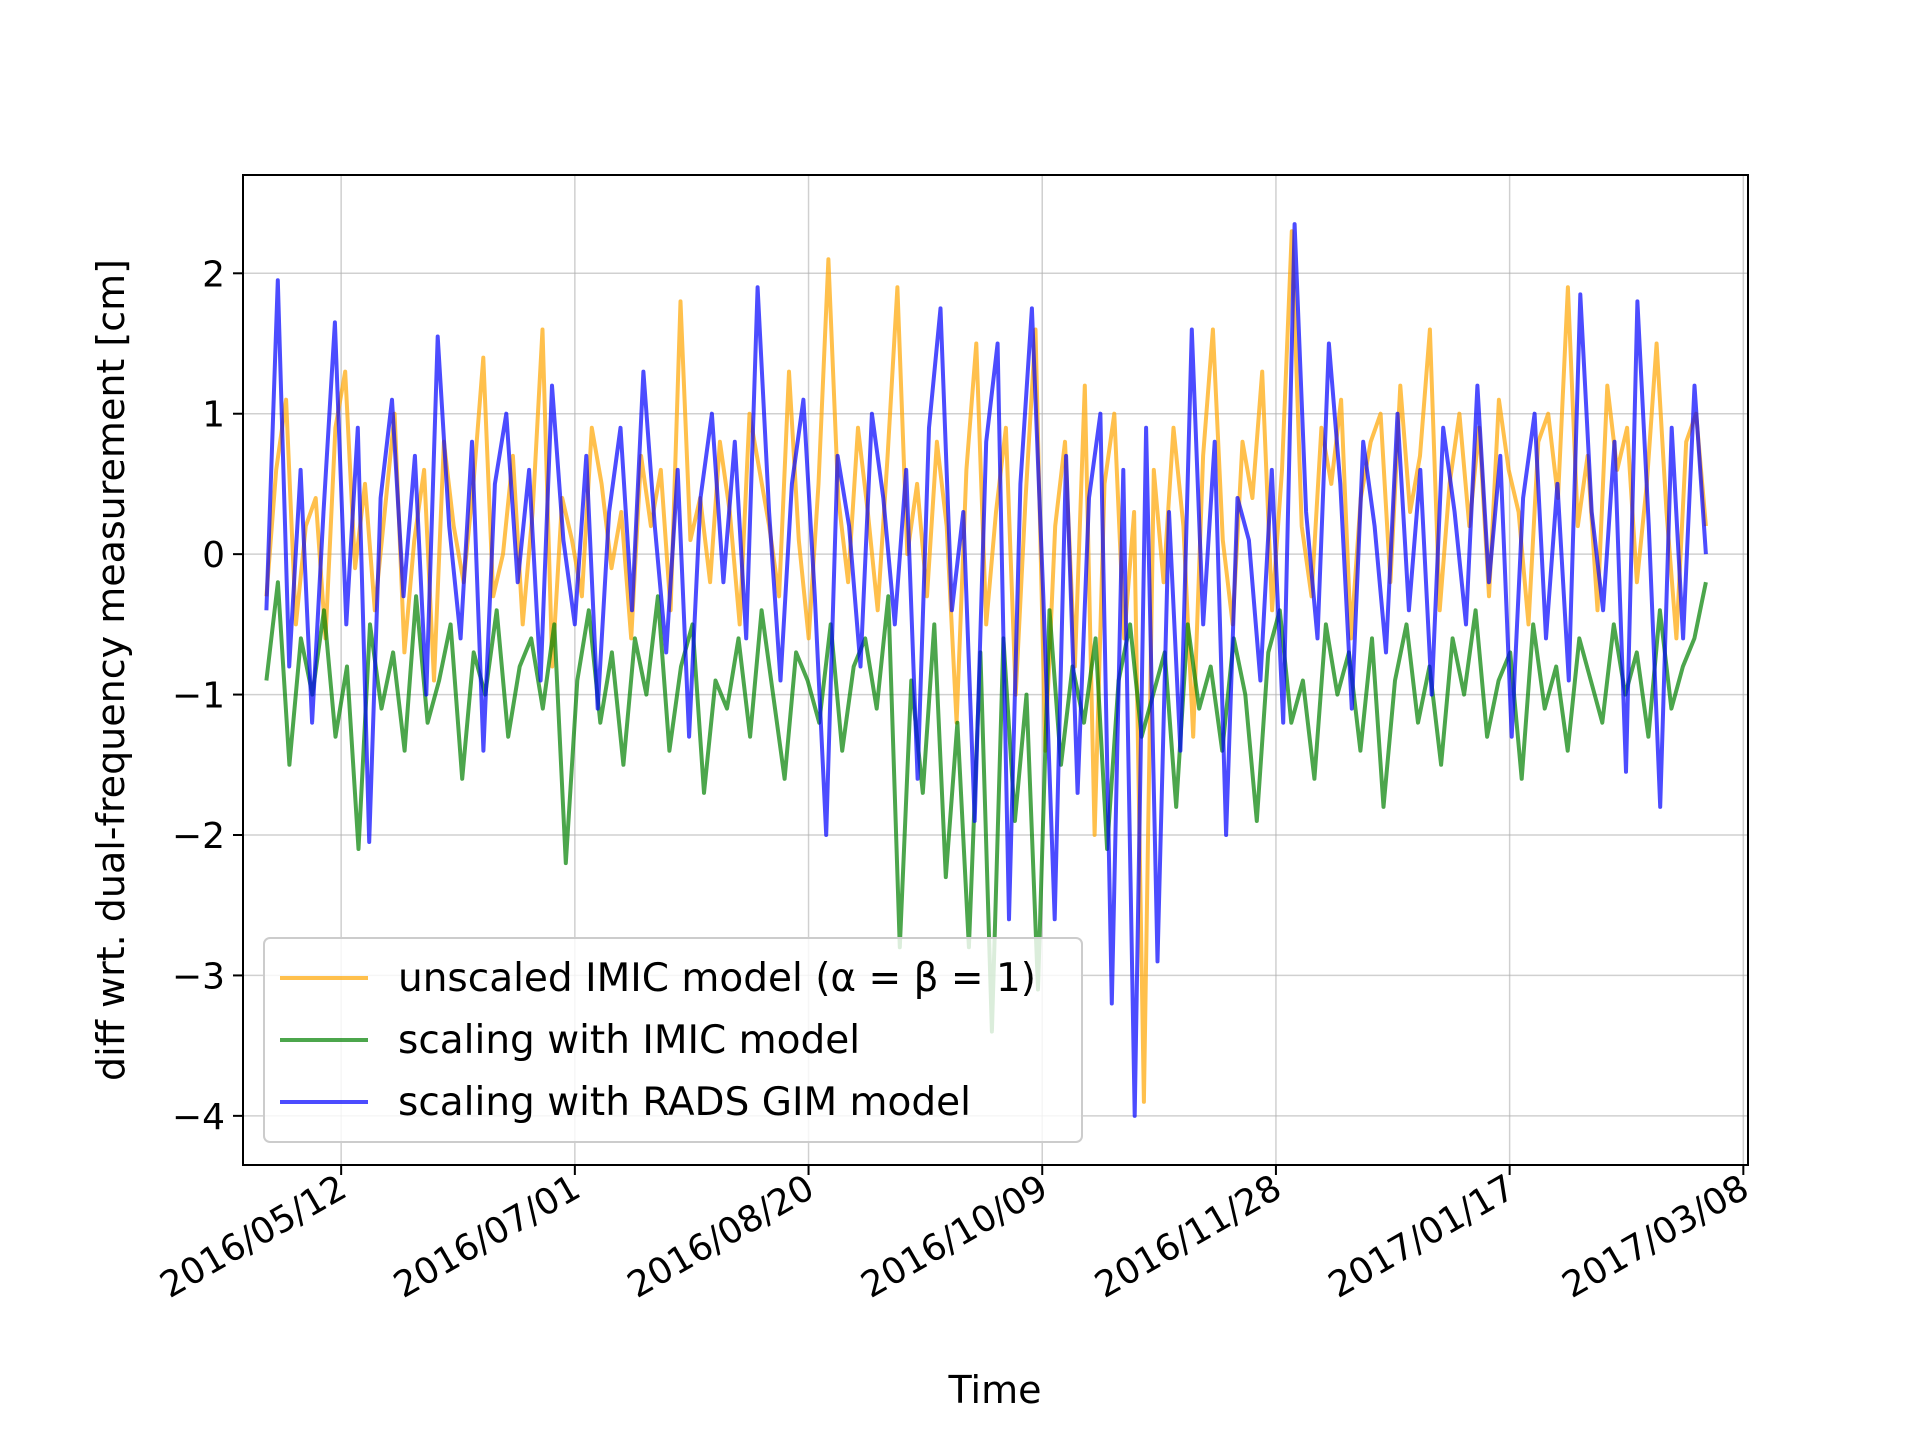 The image size is (1920, 1440). What do you see at coordinates (198, 696) in the screenshot?
I see `y-tick-label: −1` at bounding box center [198, 696].